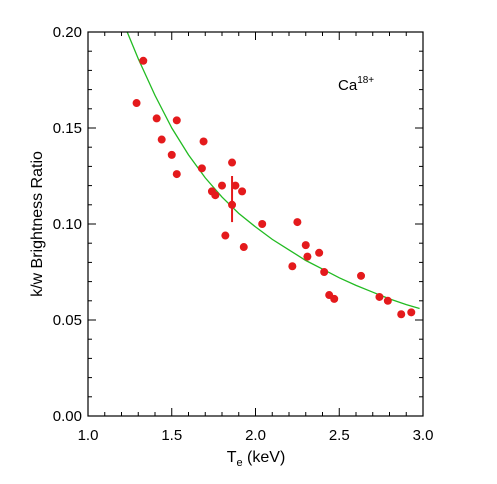 The image size is (497, 484). What do you see at coordinates (348, 85) in the screenshot?
I see `species-annotation-main: Ca` at bounding box center [348, 85].